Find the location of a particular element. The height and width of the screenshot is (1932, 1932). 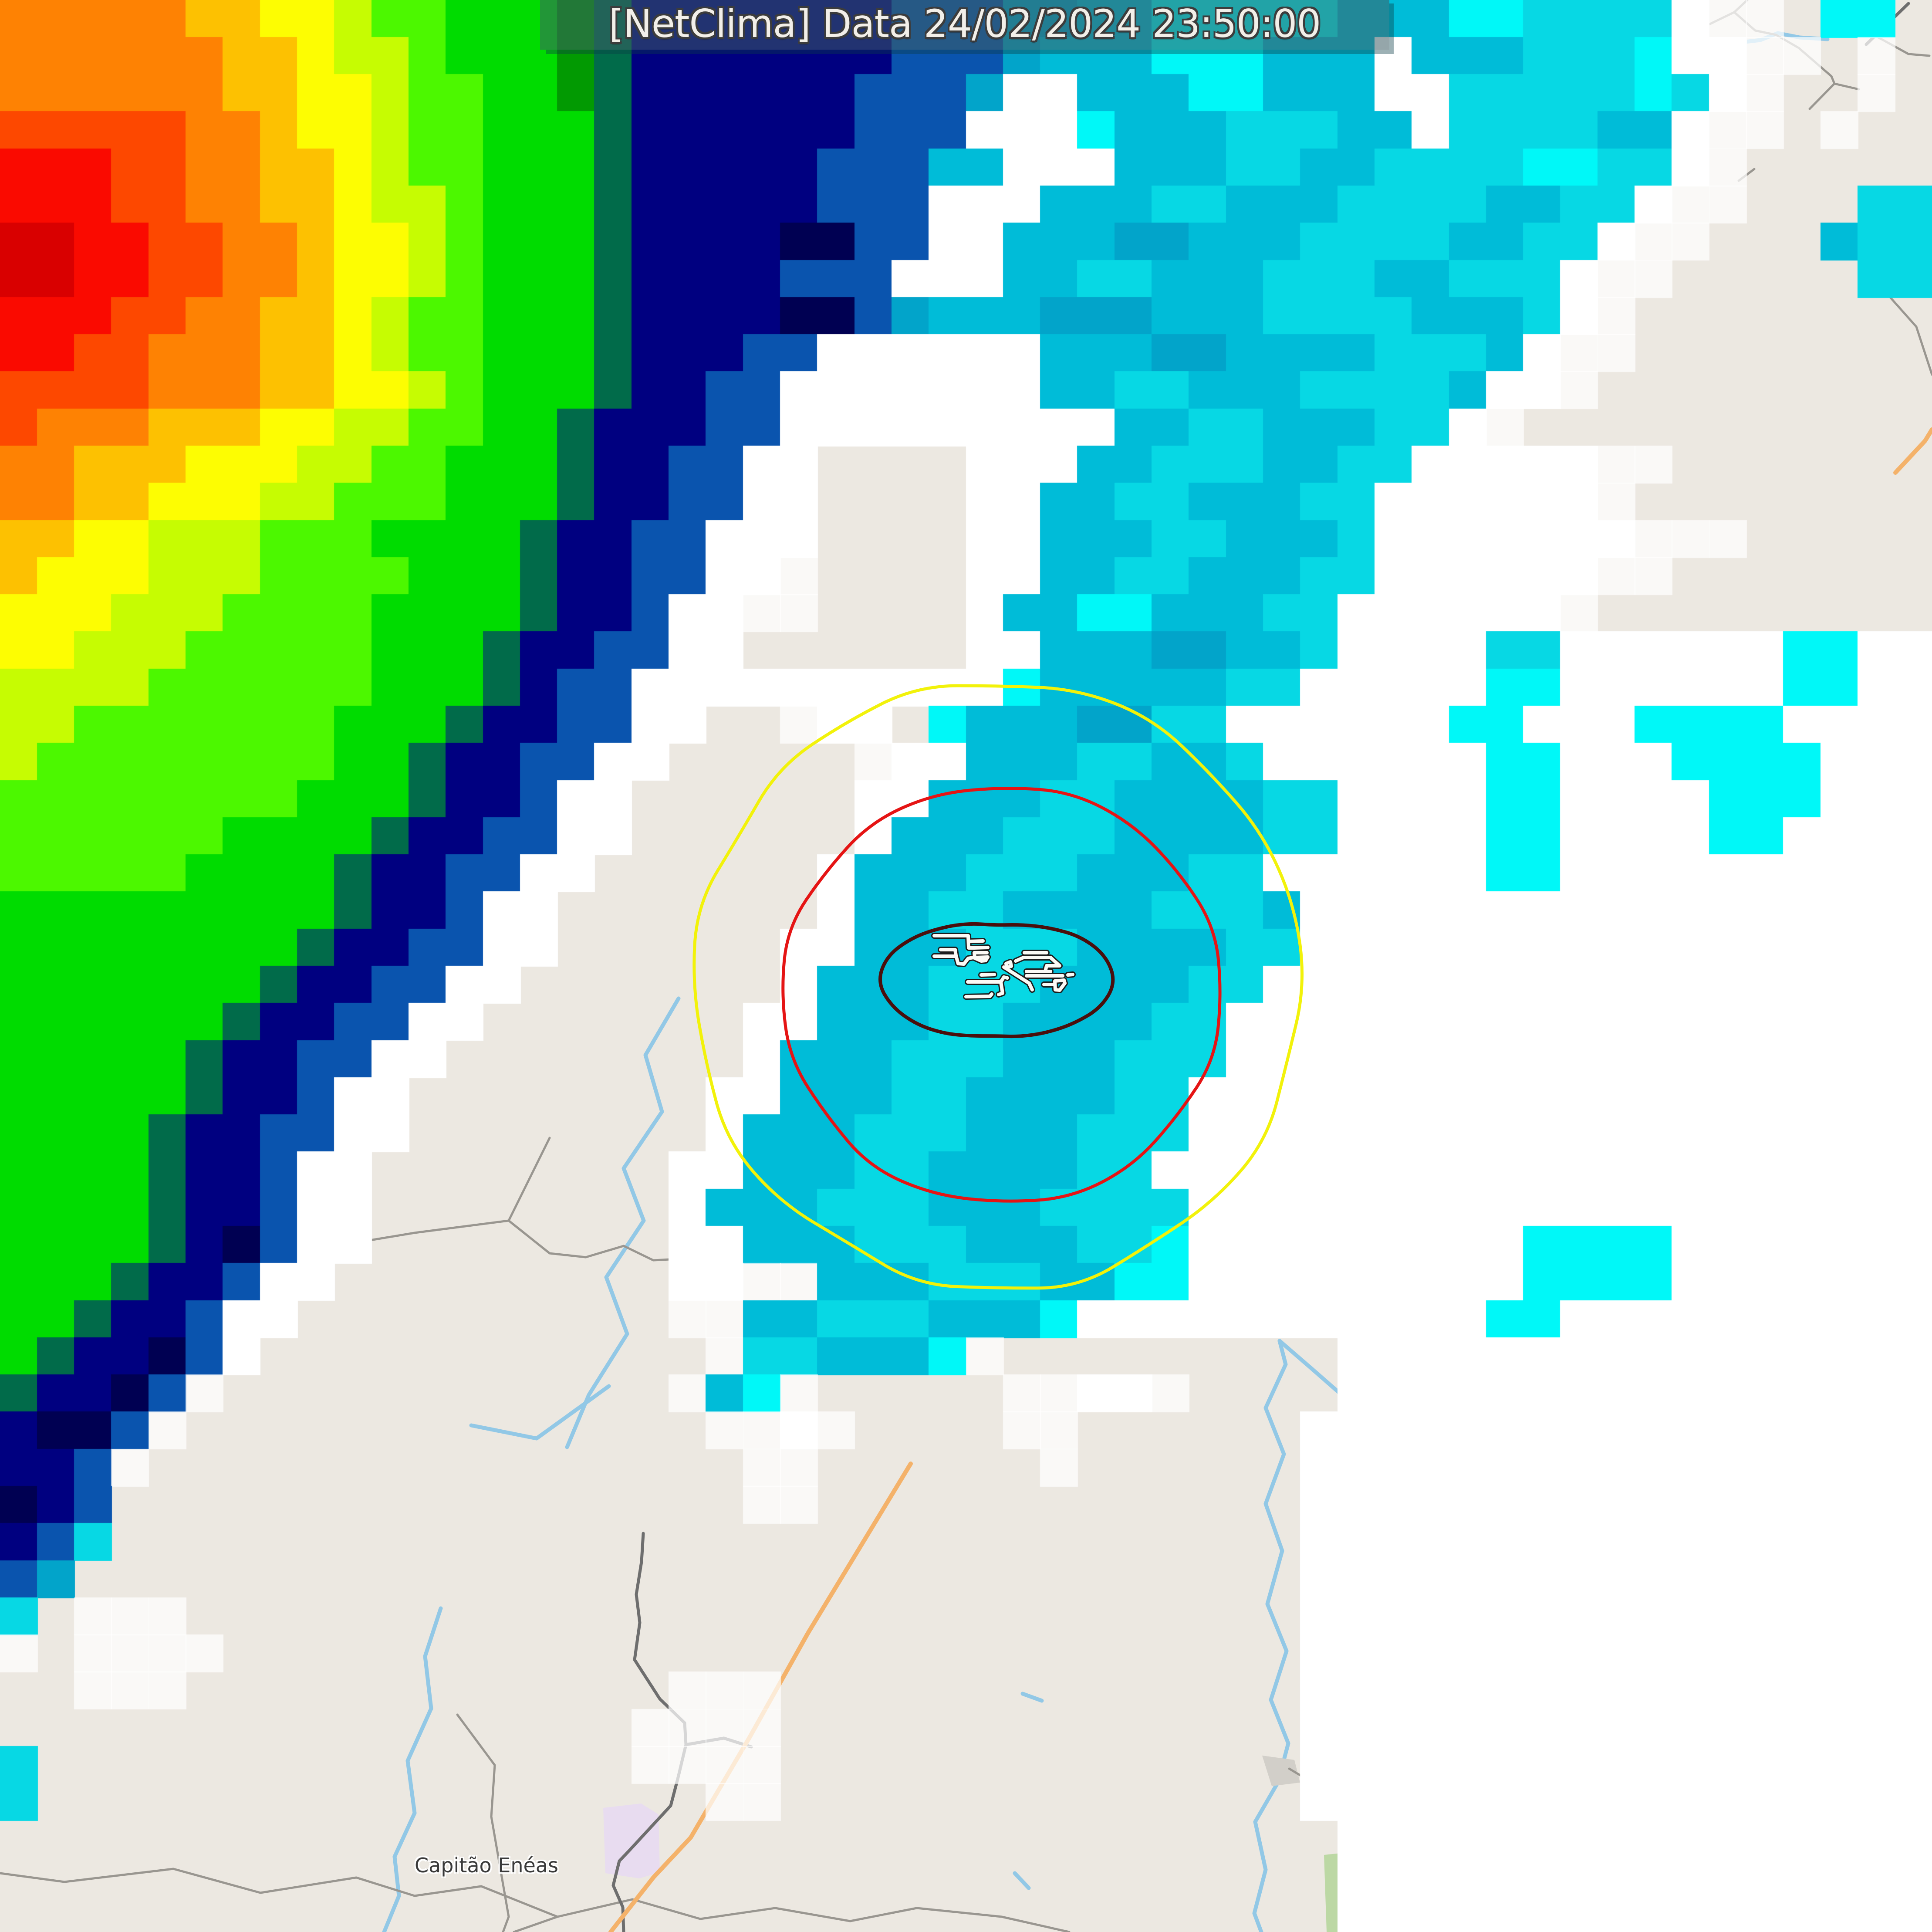

town-street-network is located at coordinates (1003, 966).